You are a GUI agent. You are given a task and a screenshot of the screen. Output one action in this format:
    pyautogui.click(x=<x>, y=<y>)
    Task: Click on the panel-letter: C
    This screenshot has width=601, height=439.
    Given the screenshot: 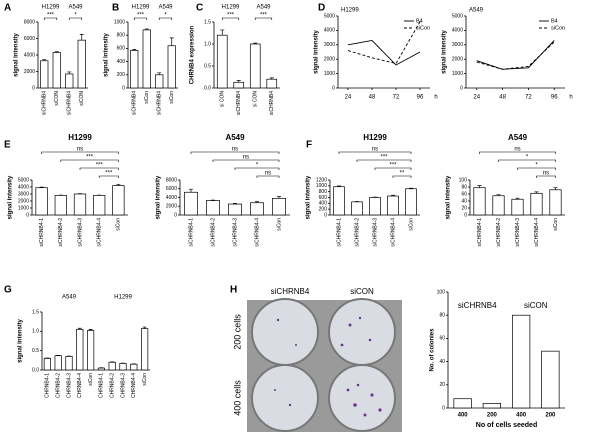 What is the action you would take?
    pyautogui.click(x=199, y=8)
    